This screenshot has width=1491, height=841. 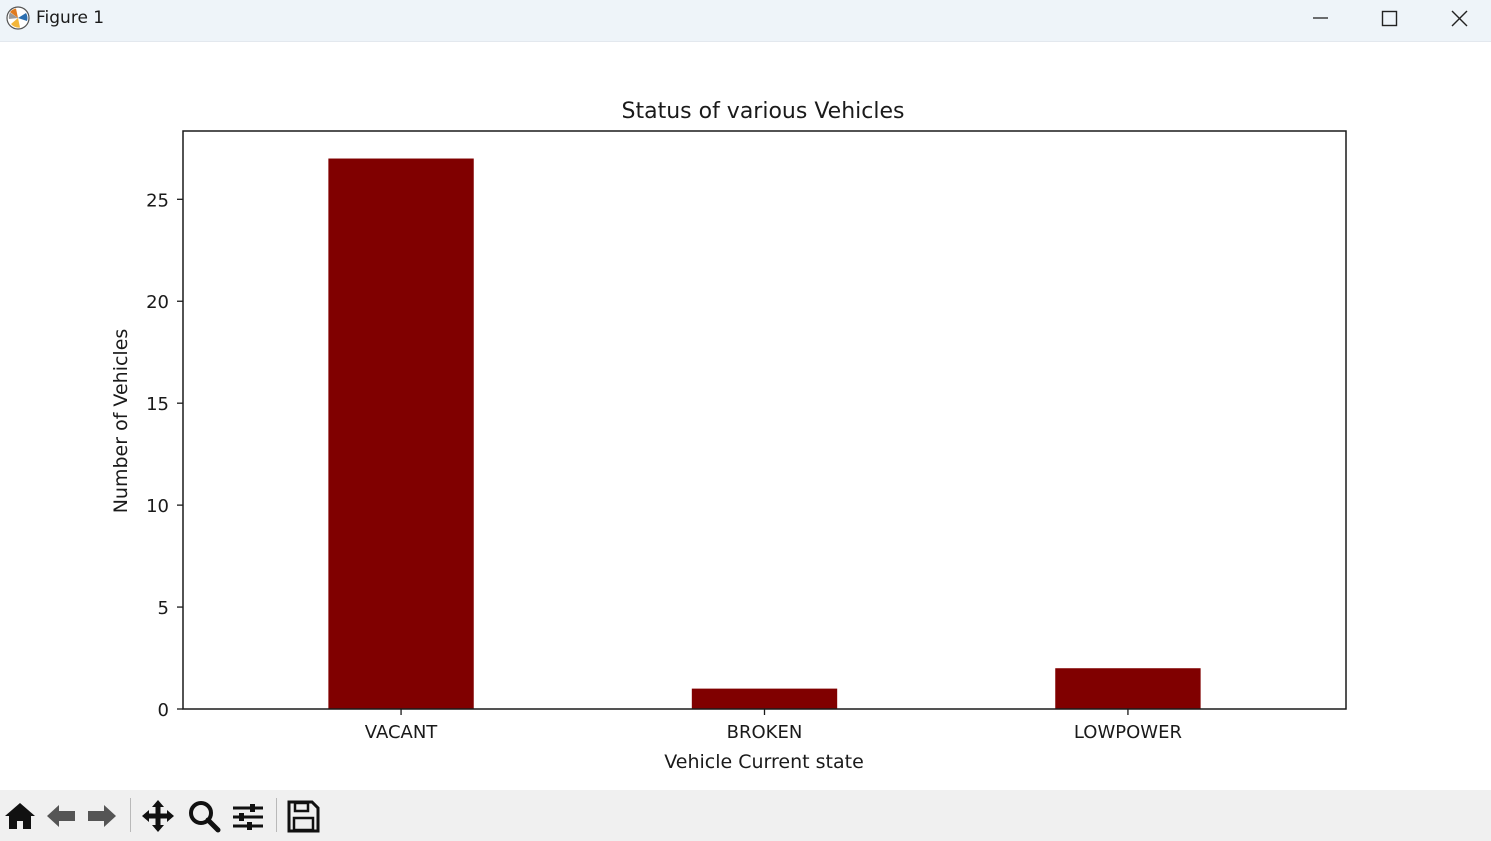 I want to click on y-tick-label: 5, so click(x=163, y=608).